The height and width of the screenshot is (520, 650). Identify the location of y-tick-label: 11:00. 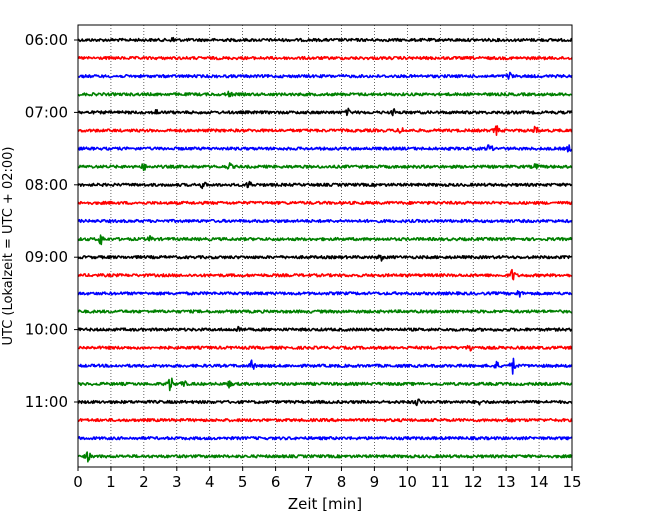
(46, 402).